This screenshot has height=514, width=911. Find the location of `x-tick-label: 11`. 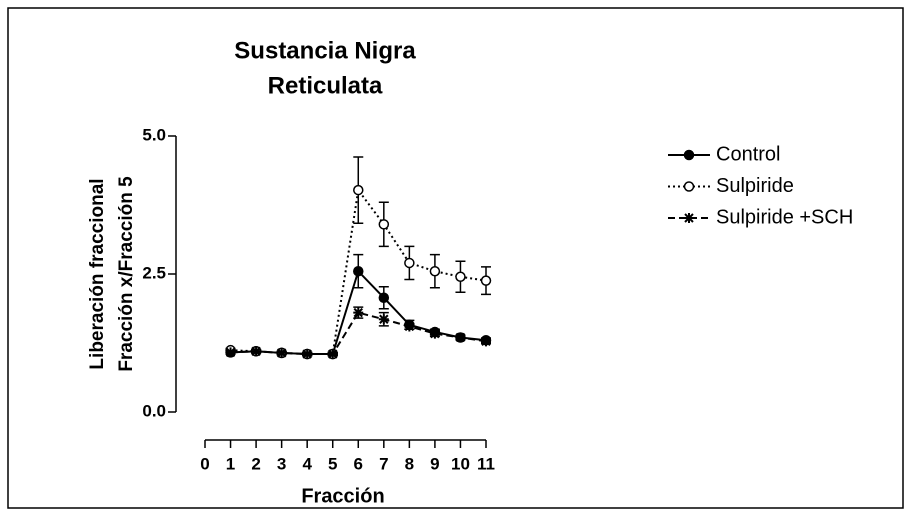

x-tick-label: 11 is located at coordinates (486, 463).